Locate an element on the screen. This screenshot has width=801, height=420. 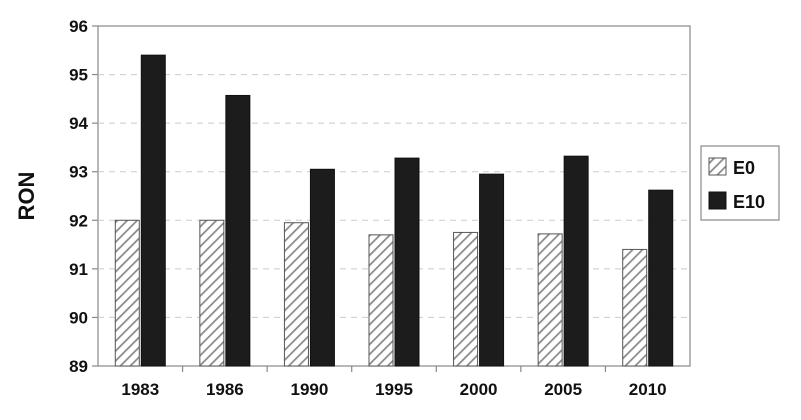
legend-label-e10: E10 is located at coordinates (749, 202).